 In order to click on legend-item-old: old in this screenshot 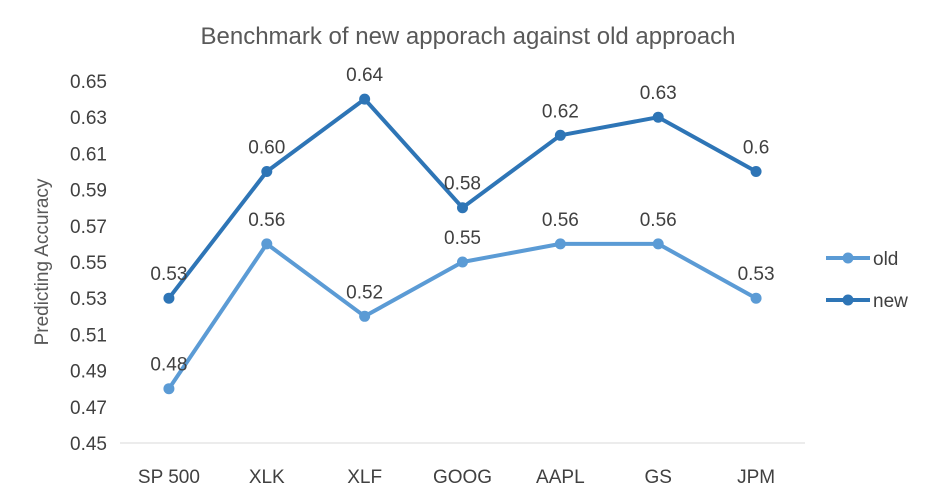, I will do `click(862, 259)`.